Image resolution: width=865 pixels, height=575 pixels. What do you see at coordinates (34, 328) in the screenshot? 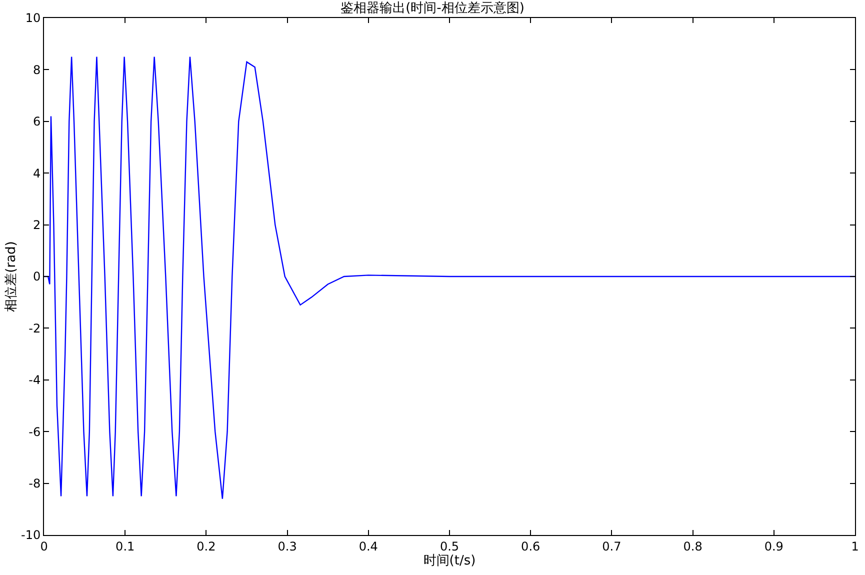
I see `y-tick-label: -2` at bounding box center [34, 328].